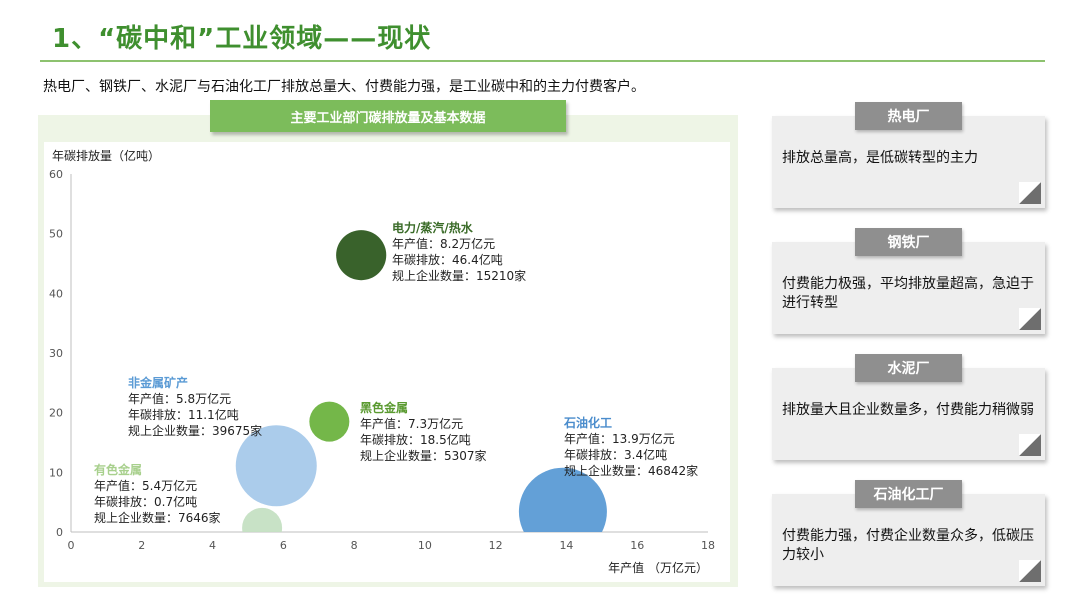  Describe the element at coordinates (388, 116) in the screenshot. I see `chart-title-banner: 主要工业部门碳排放量及基本数据` at that location.